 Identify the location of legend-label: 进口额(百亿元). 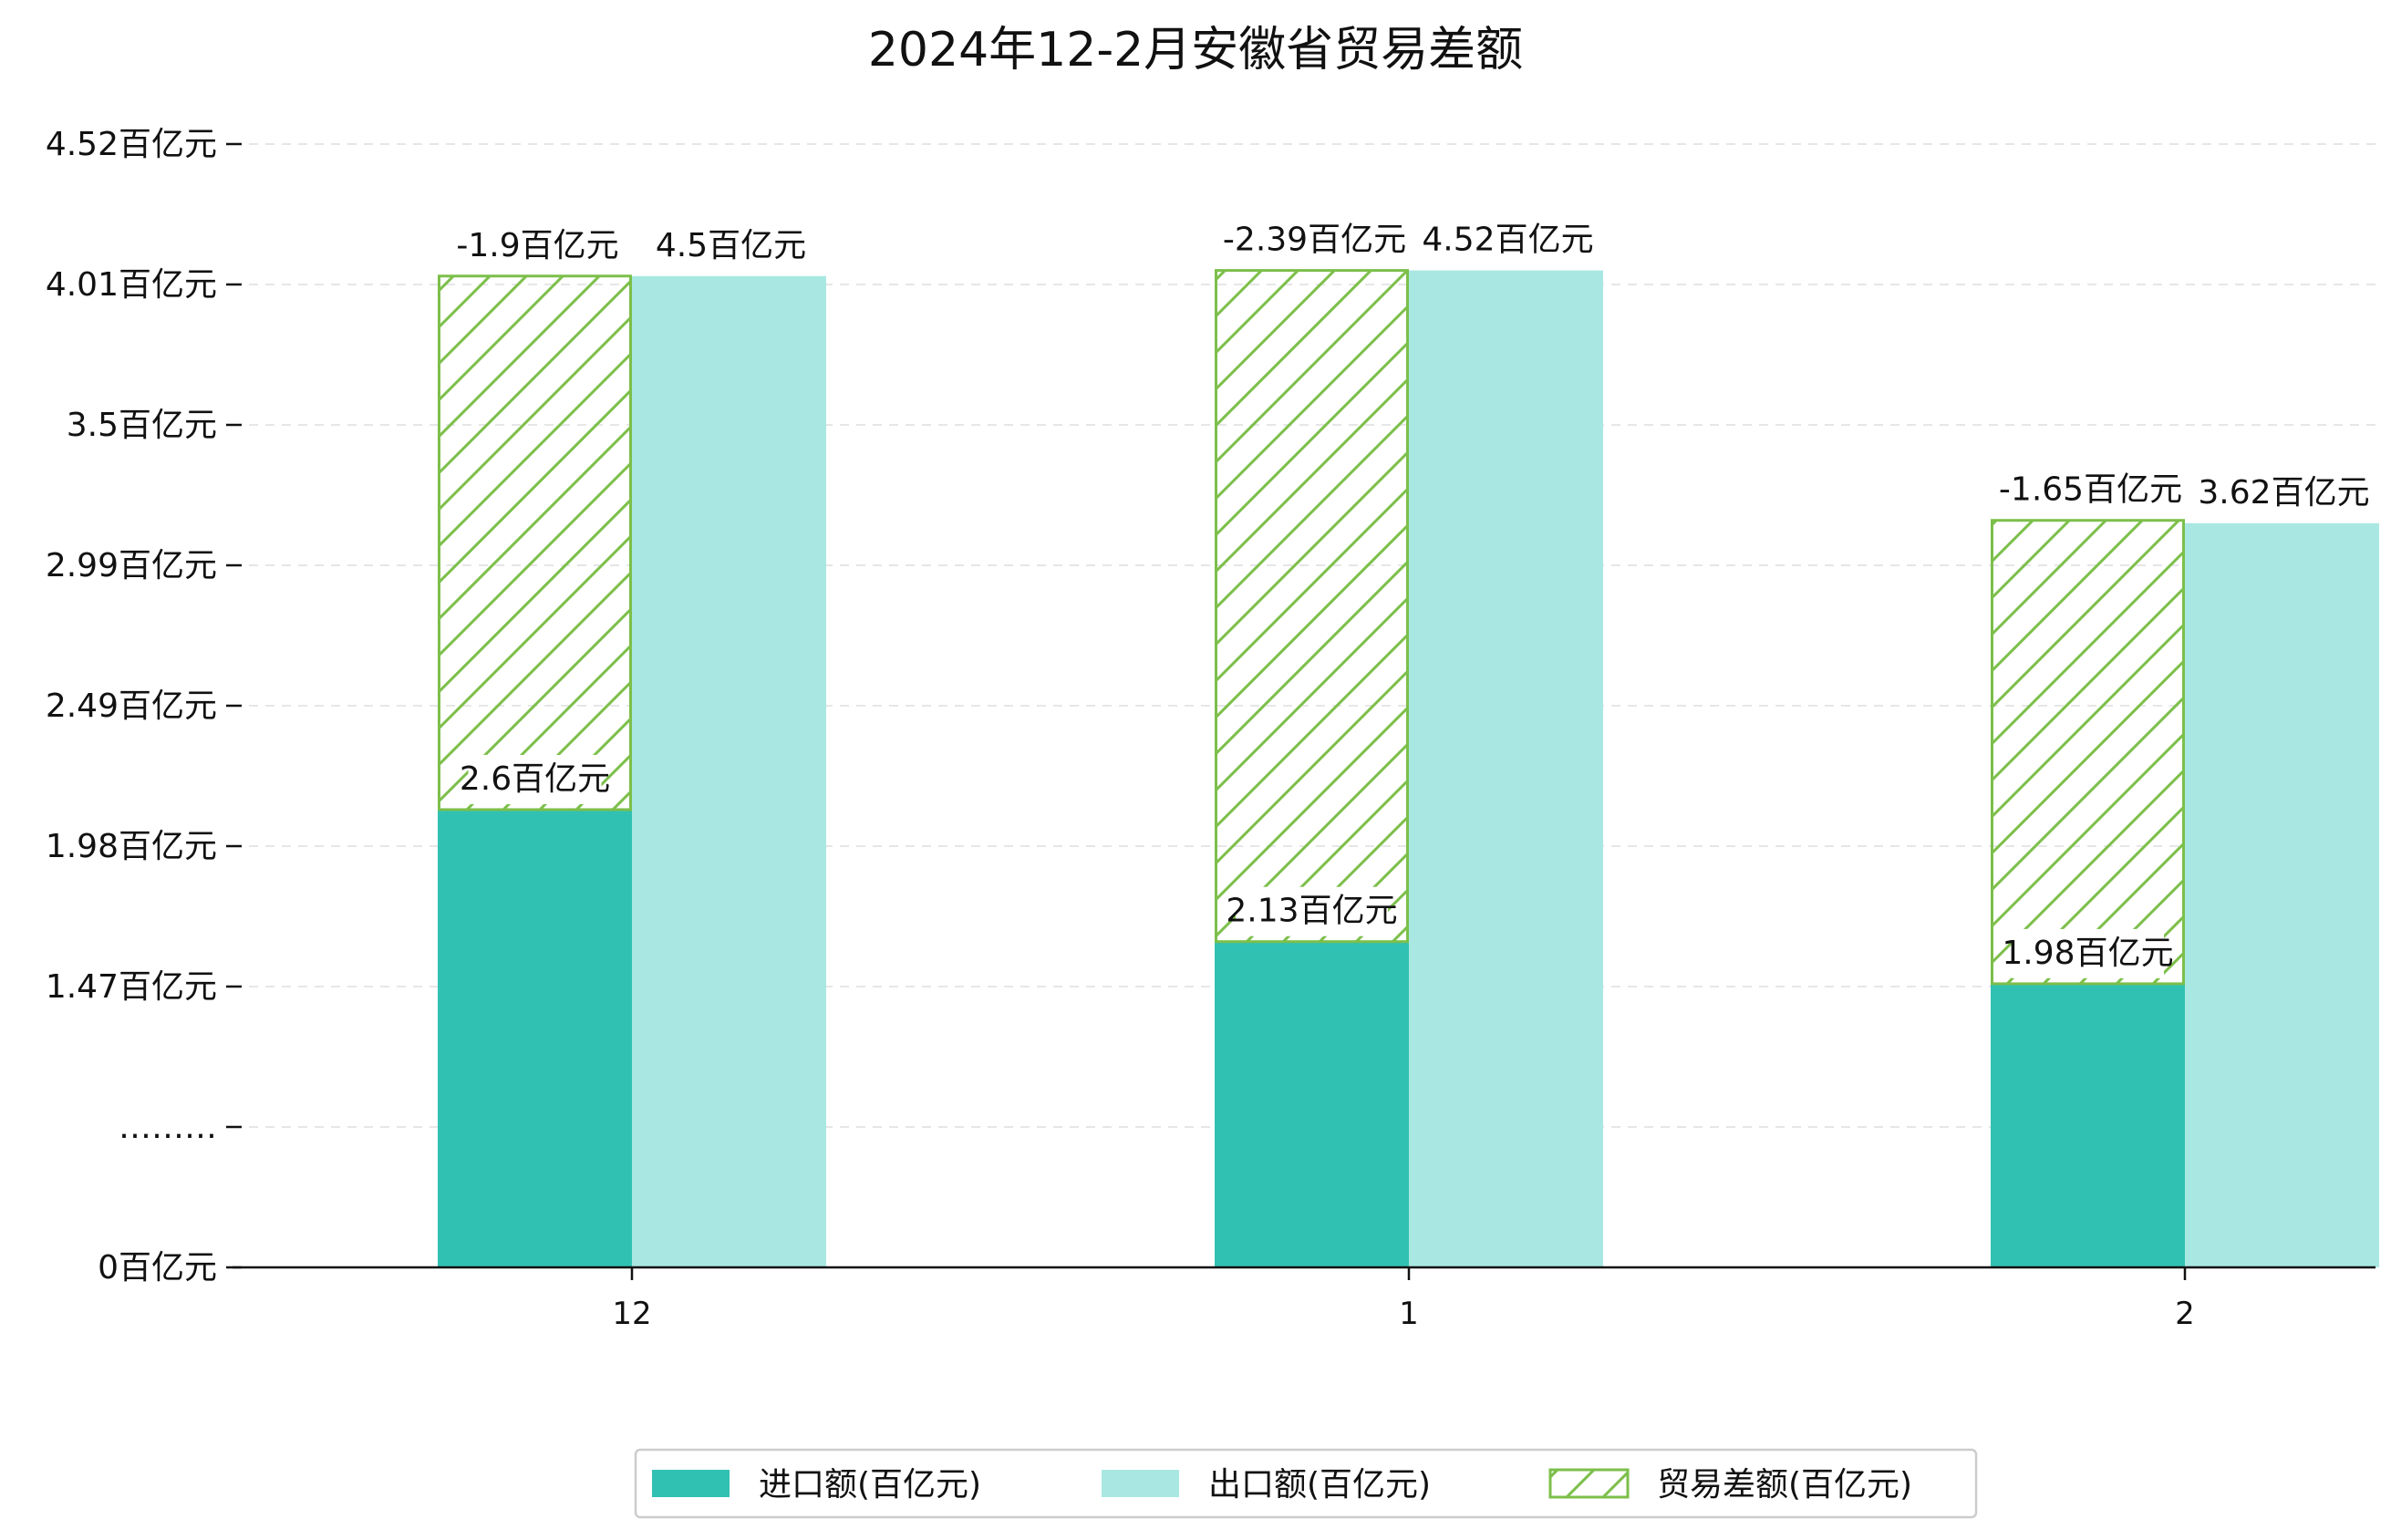
(870, 1485).